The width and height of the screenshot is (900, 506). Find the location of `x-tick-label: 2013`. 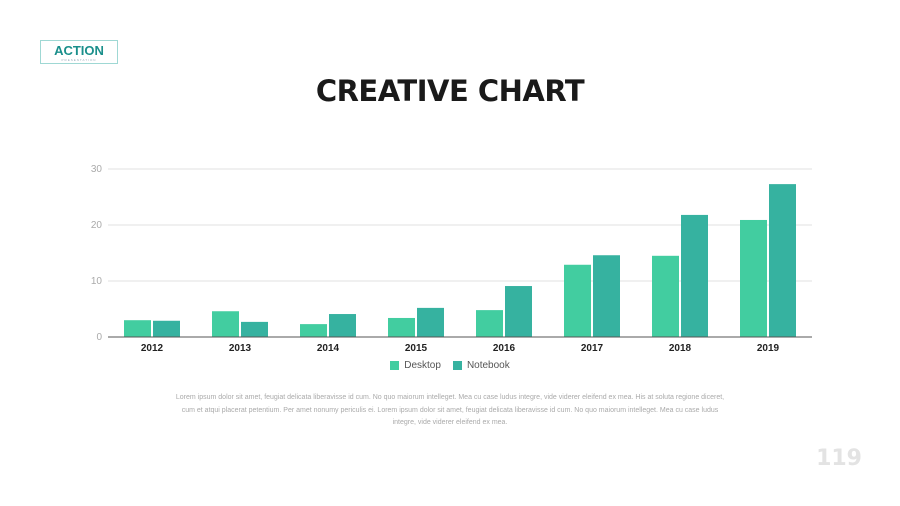

x-tick-label: 2013 is located at coordinates (240, 348).